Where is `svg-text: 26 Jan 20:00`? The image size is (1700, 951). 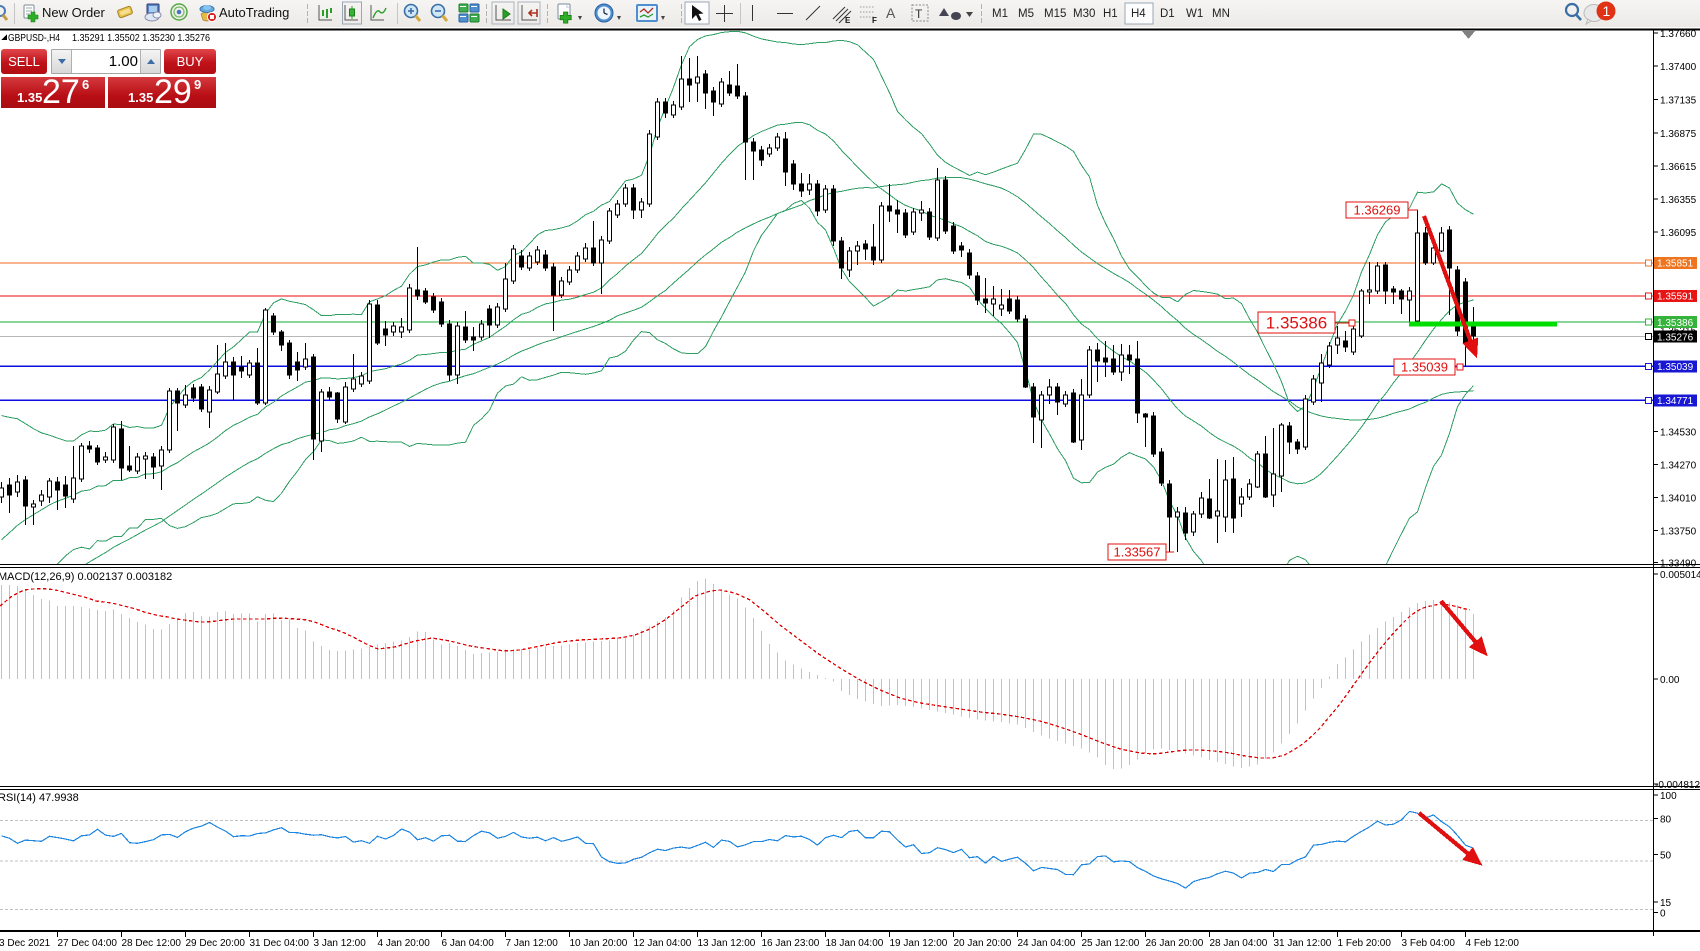
svg-text: 26 Jan 20:00 is located at coordinates (1175, 943).